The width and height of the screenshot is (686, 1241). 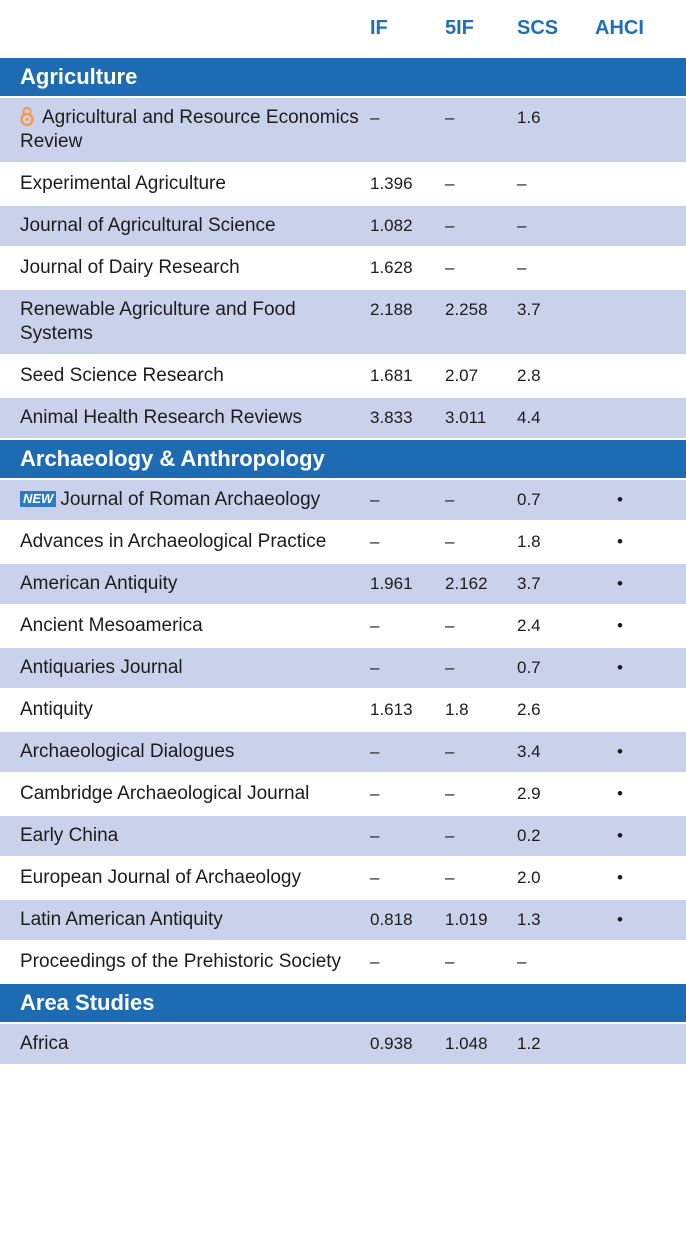 I want to click on metric-value: 2.8, so click(x=529, y=375).